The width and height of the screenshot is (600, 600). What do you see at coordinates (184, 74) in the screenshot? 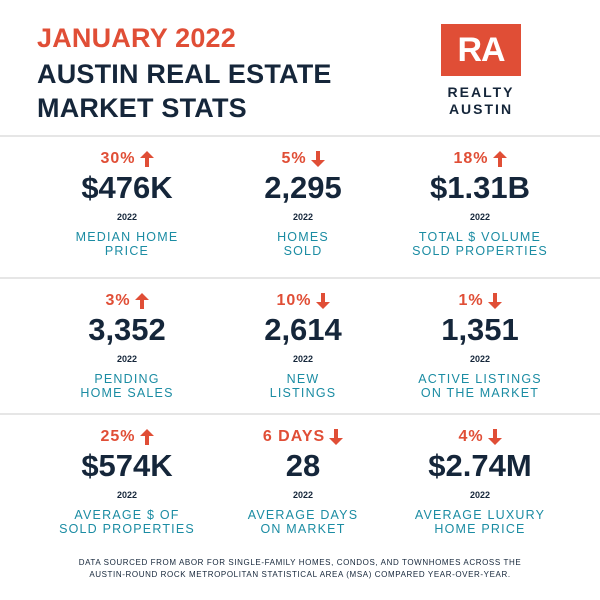
I see `title-line-1: AUSTIN REAL ESTATE` at bounding box center [184, 74].